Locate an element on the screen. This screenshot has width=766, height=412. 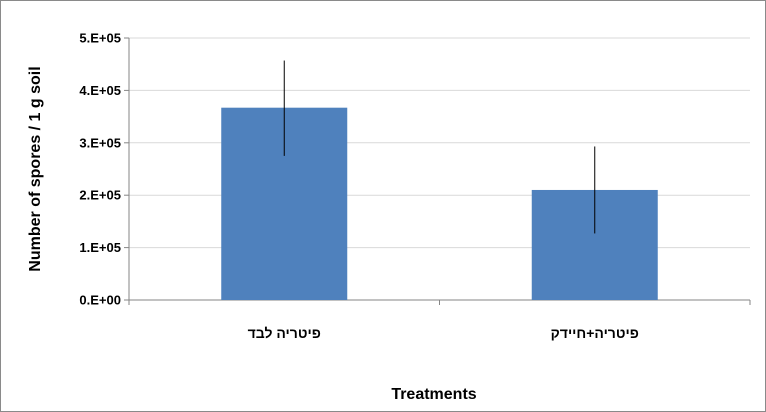
x-tick-labels: פיטריה לבד פיטריה+חיידק is located at coordinates (439, 320).